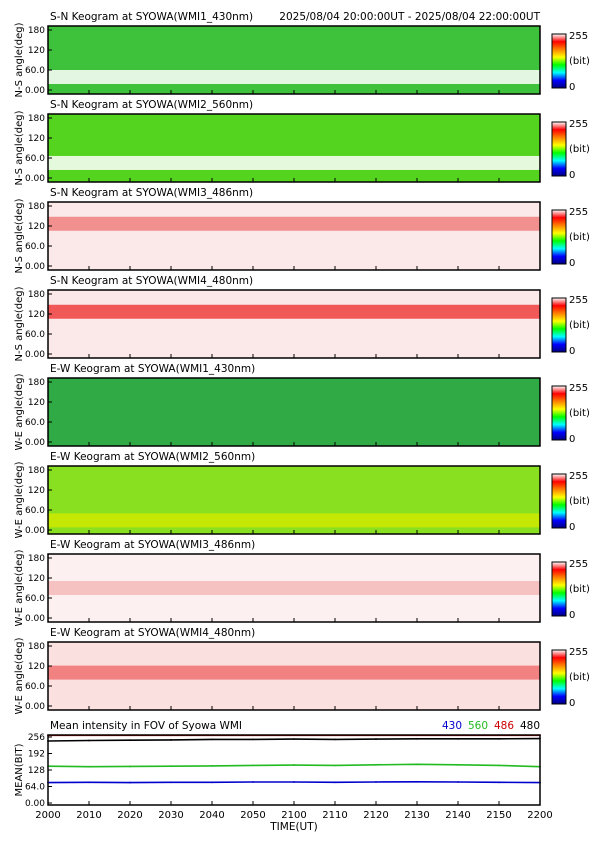 This screenshot has height=846, width=595. Describe the element at coordinates (375, 815) in the screenshot. I see `x-tick-label: 2120` at that location.